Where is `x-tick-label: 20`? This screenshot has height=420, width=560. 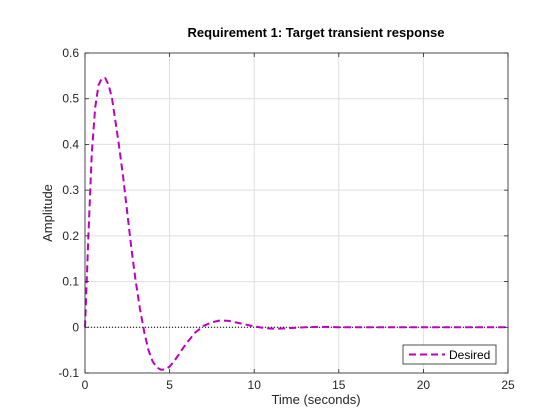 x-tick-label: 20 is located at coordinates (424, 385).